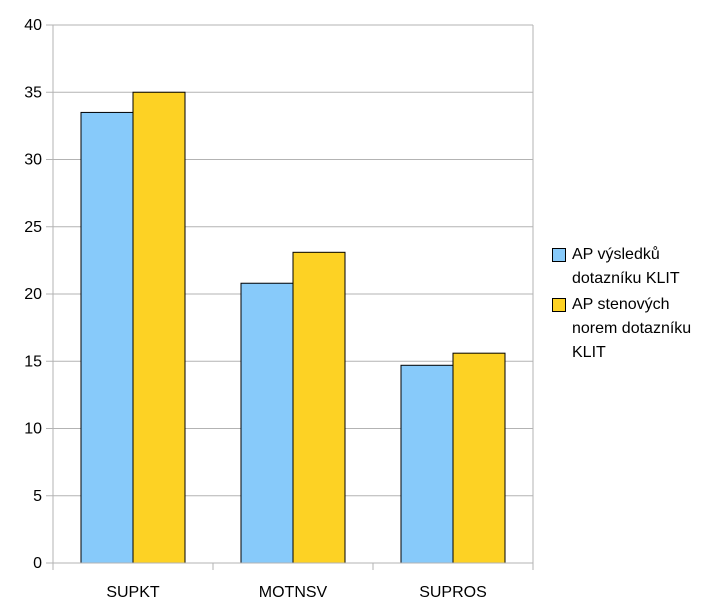 This screenshot has height=603, width=718. Describe the element at coordinates (37, 496) in the screenshot. I see `y-tick-label: 5` at that location.